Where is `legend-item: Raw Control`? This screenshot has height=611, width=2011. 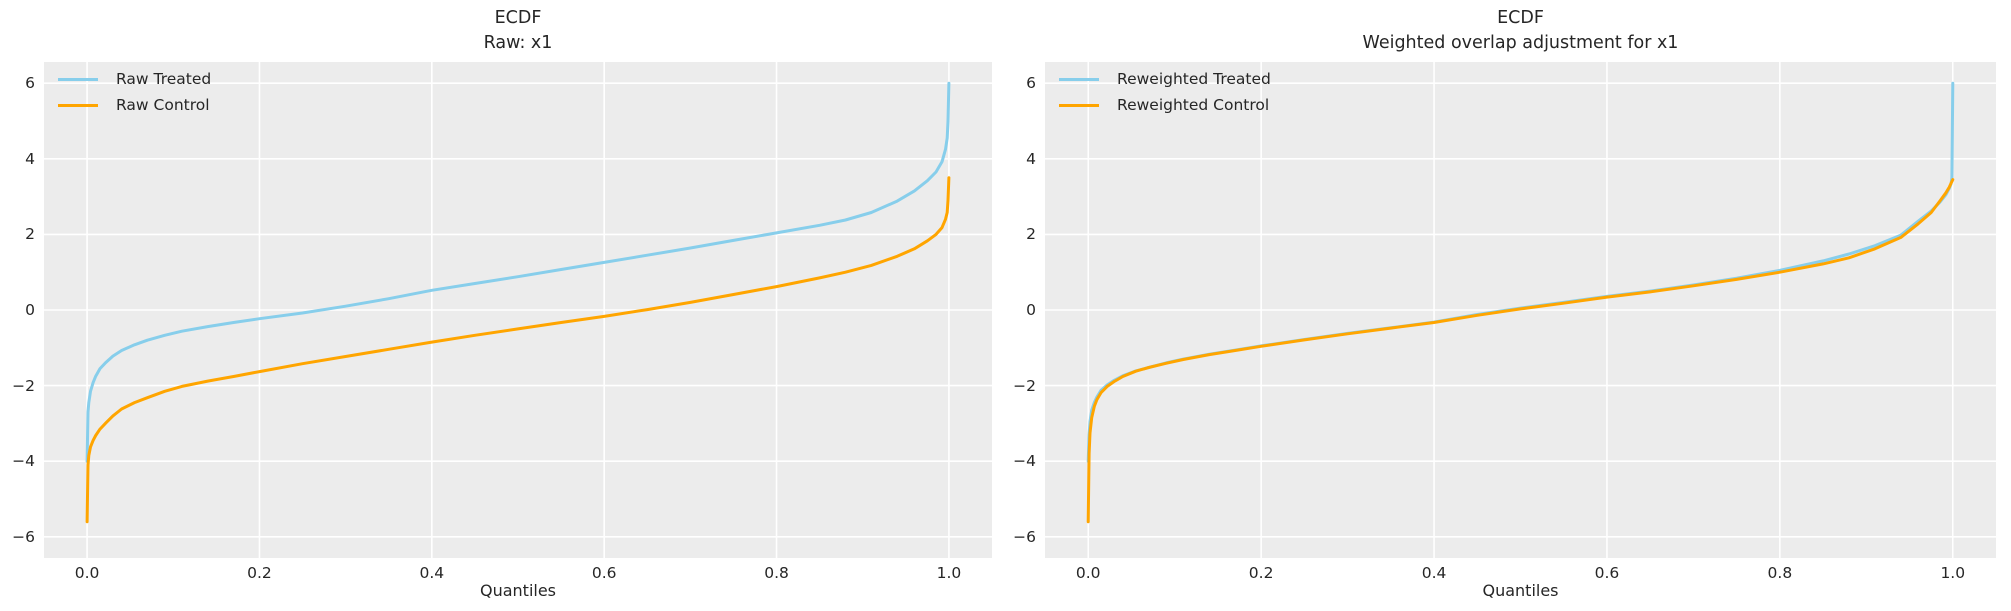
legend-item: Raw Control is located at coordinates (134, 105).